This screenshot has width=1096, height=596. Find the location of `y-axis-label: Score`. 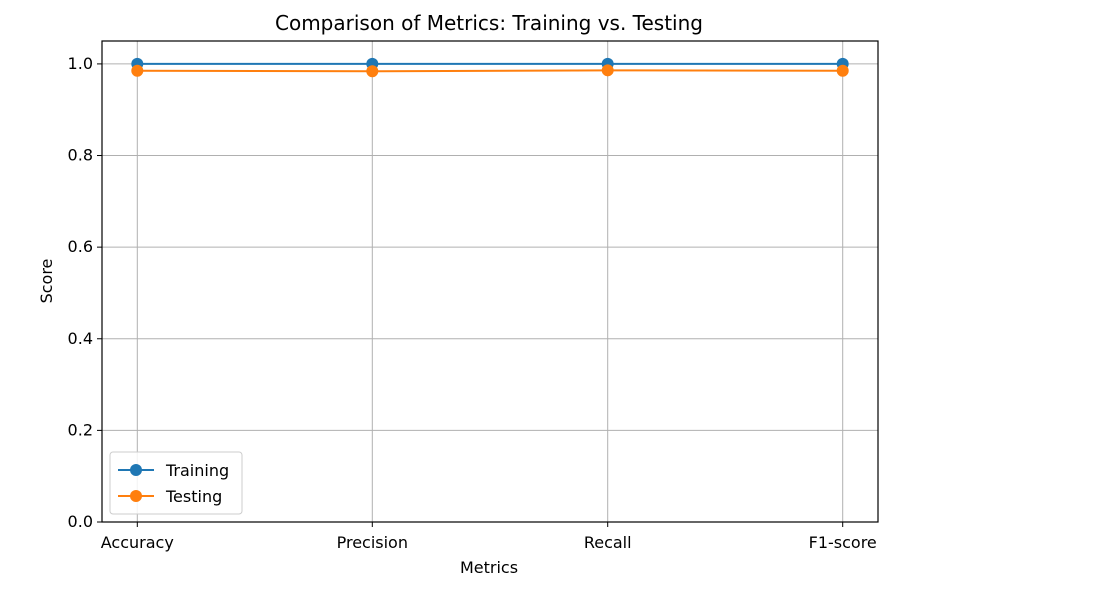

y-axis-label: Score is located at coordinates (46, 281).